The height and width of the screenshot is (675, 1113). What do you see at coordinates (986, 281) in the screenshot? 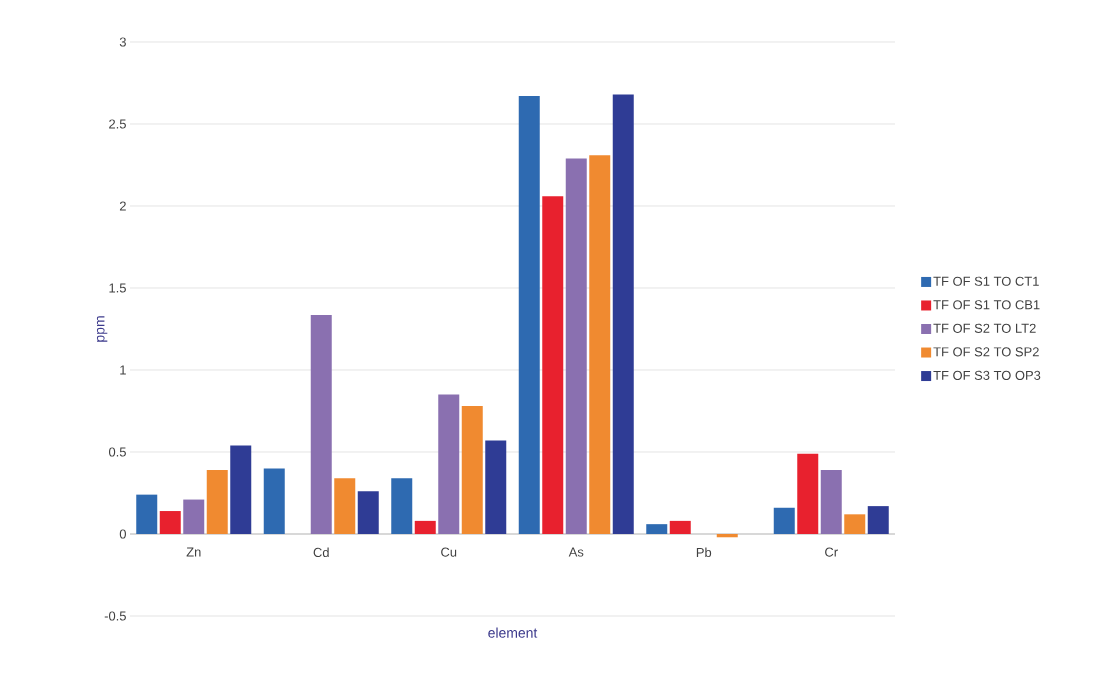
I see `legend-label: TF OF S1 TO CT1` at bounding box center [986, 281].